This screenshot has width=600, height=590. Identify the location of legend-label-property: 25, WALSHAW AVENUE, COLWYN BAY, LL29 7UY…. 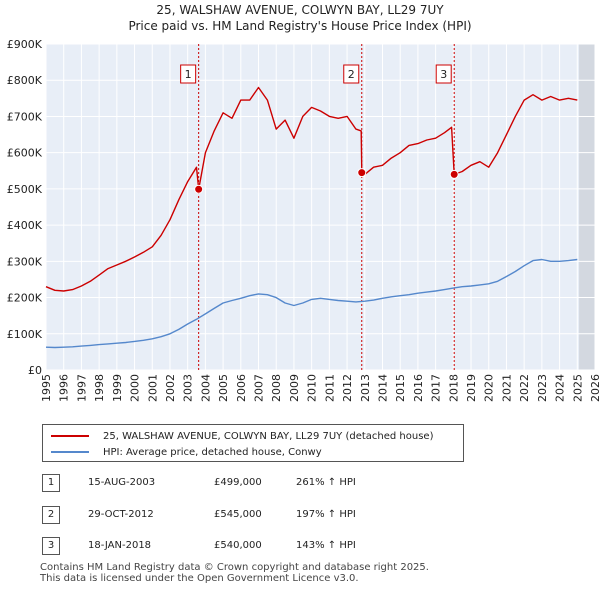
(268, 436).